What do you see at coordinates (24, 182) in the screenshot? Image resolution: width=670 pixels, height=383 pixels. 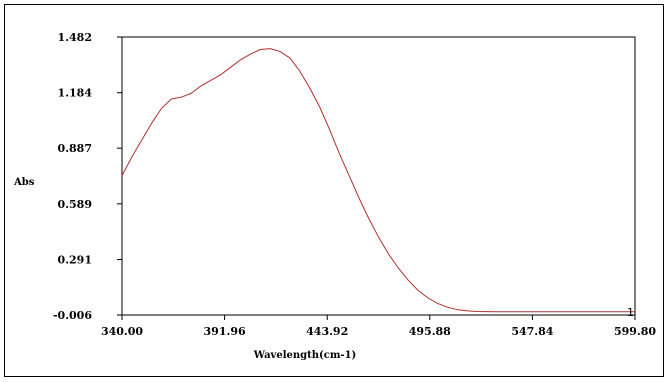 I see `y-axis-title: Abs` at bounding box center [24, 182].